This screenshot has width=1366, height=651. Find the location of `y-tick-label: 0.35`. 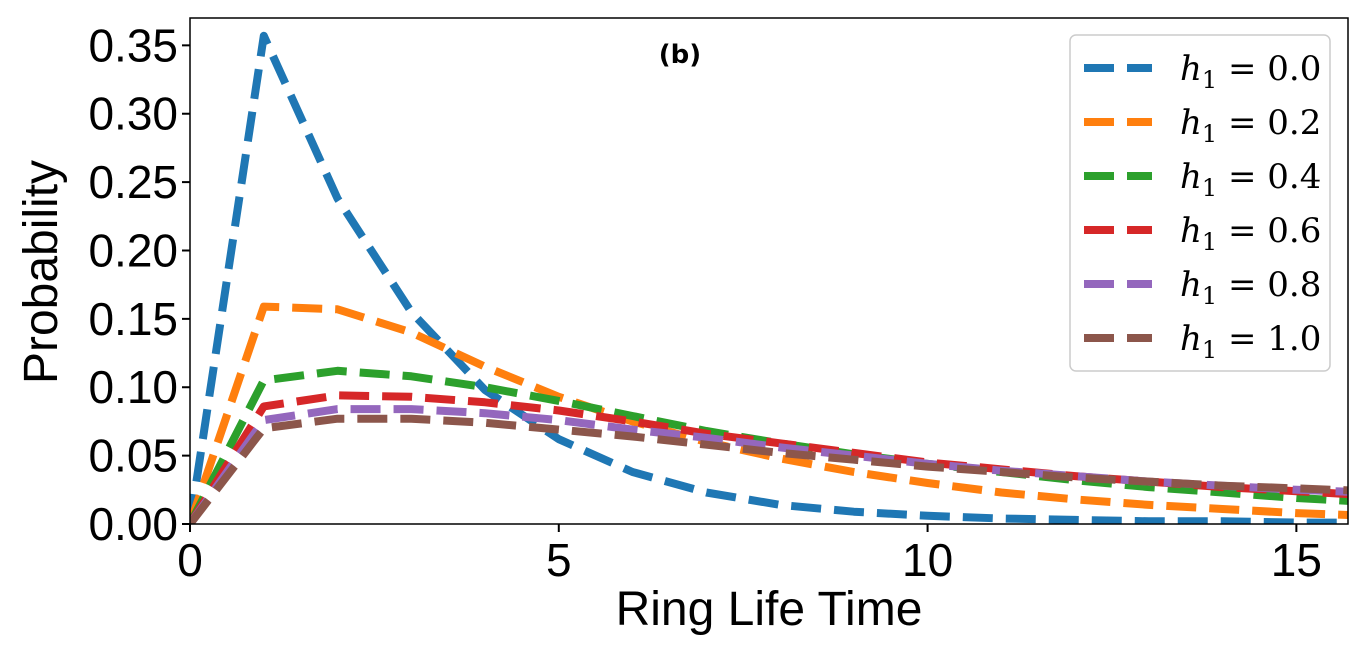

y-tick-label: 0.35 is located at coordinates (133, 45).